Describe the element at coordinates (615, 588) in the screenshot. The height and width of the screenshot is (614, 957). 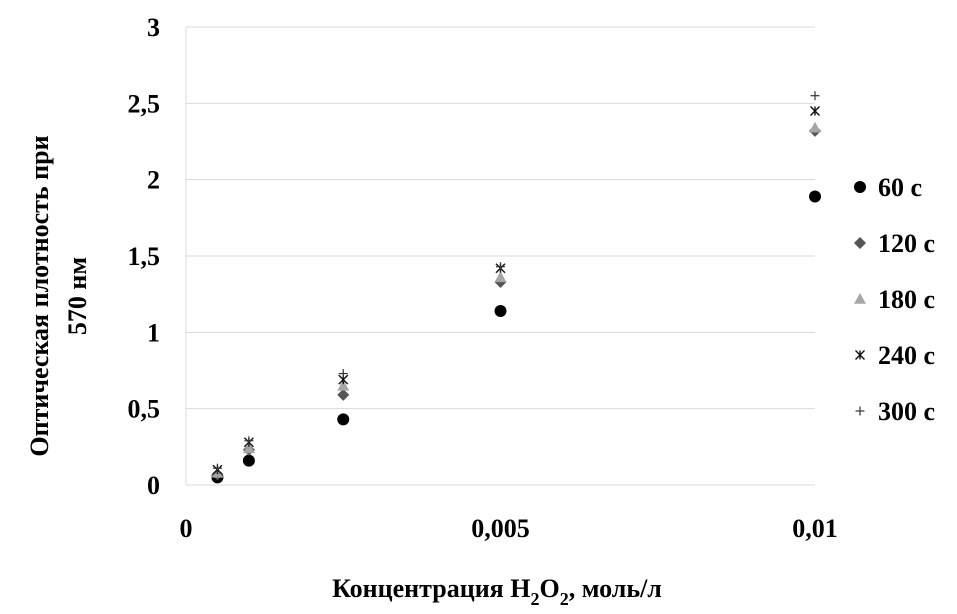
I see `x-axis-label-tail: , моль/л` at that location.